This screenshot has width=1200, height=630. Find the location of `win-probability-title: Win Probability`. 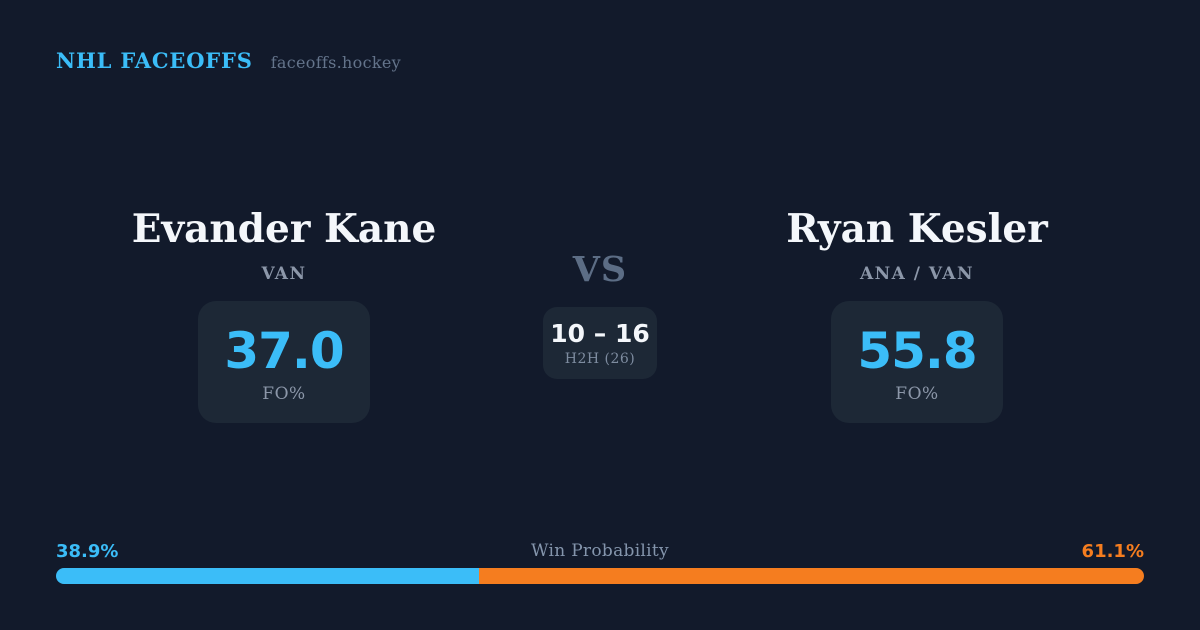

win-probability-title: Win Probability is located at coordinates (600, 551).